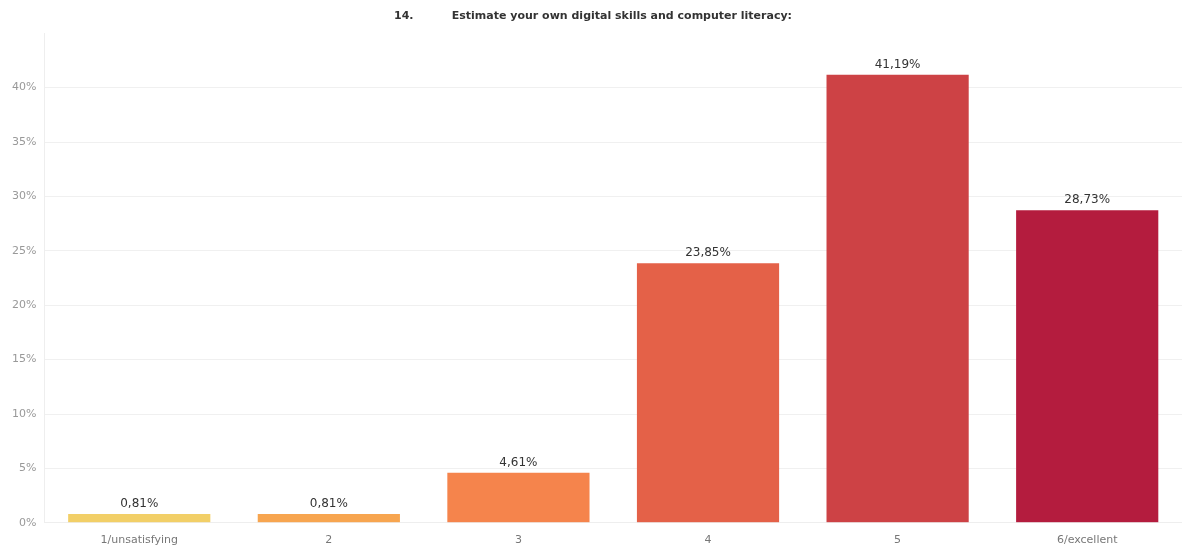 The image size is (1182, 554). What do you see at coordinates (24, 250) in the screenshot?
I see `y-tick-label: 25%` at bounding box center [24, 250].